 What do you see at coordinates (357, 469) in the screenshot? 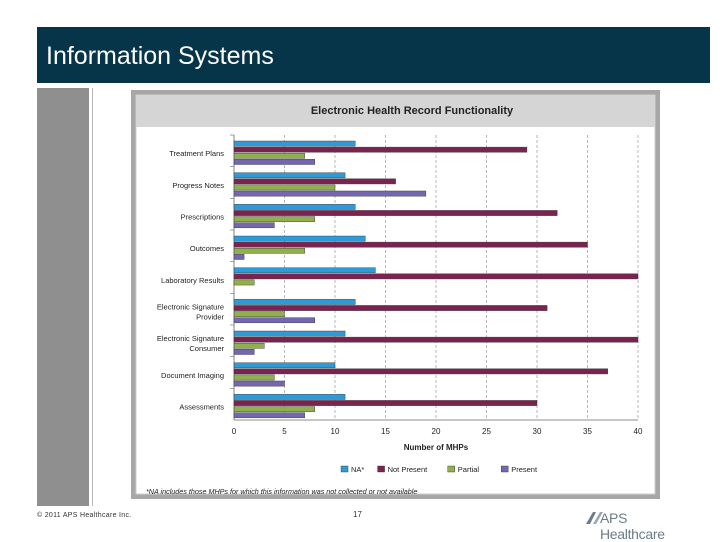
I see `legend-label: NA*` at bounding box center [357, 469].